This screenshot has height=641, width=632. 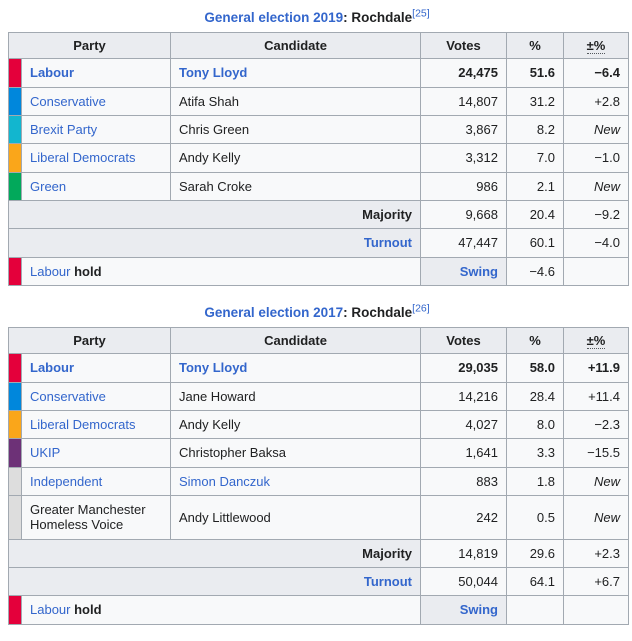 I want to click on party-name-link: UKIP, so click(x=45, y=453).